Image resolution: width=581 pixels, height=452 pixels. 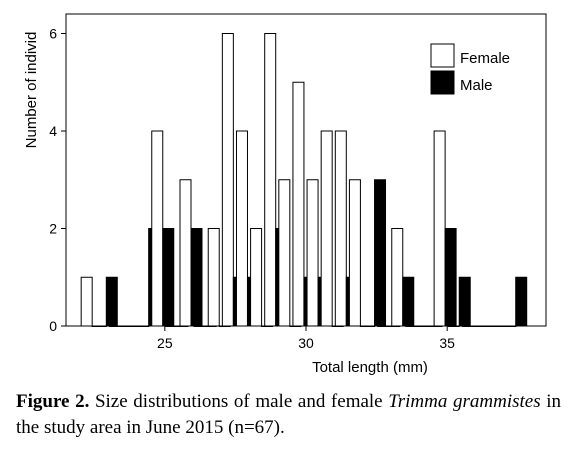 What do you see at coordinates (485, 58) in the screenshot?
I see `legend-female-label: Female` at bounding box center [485, 58].